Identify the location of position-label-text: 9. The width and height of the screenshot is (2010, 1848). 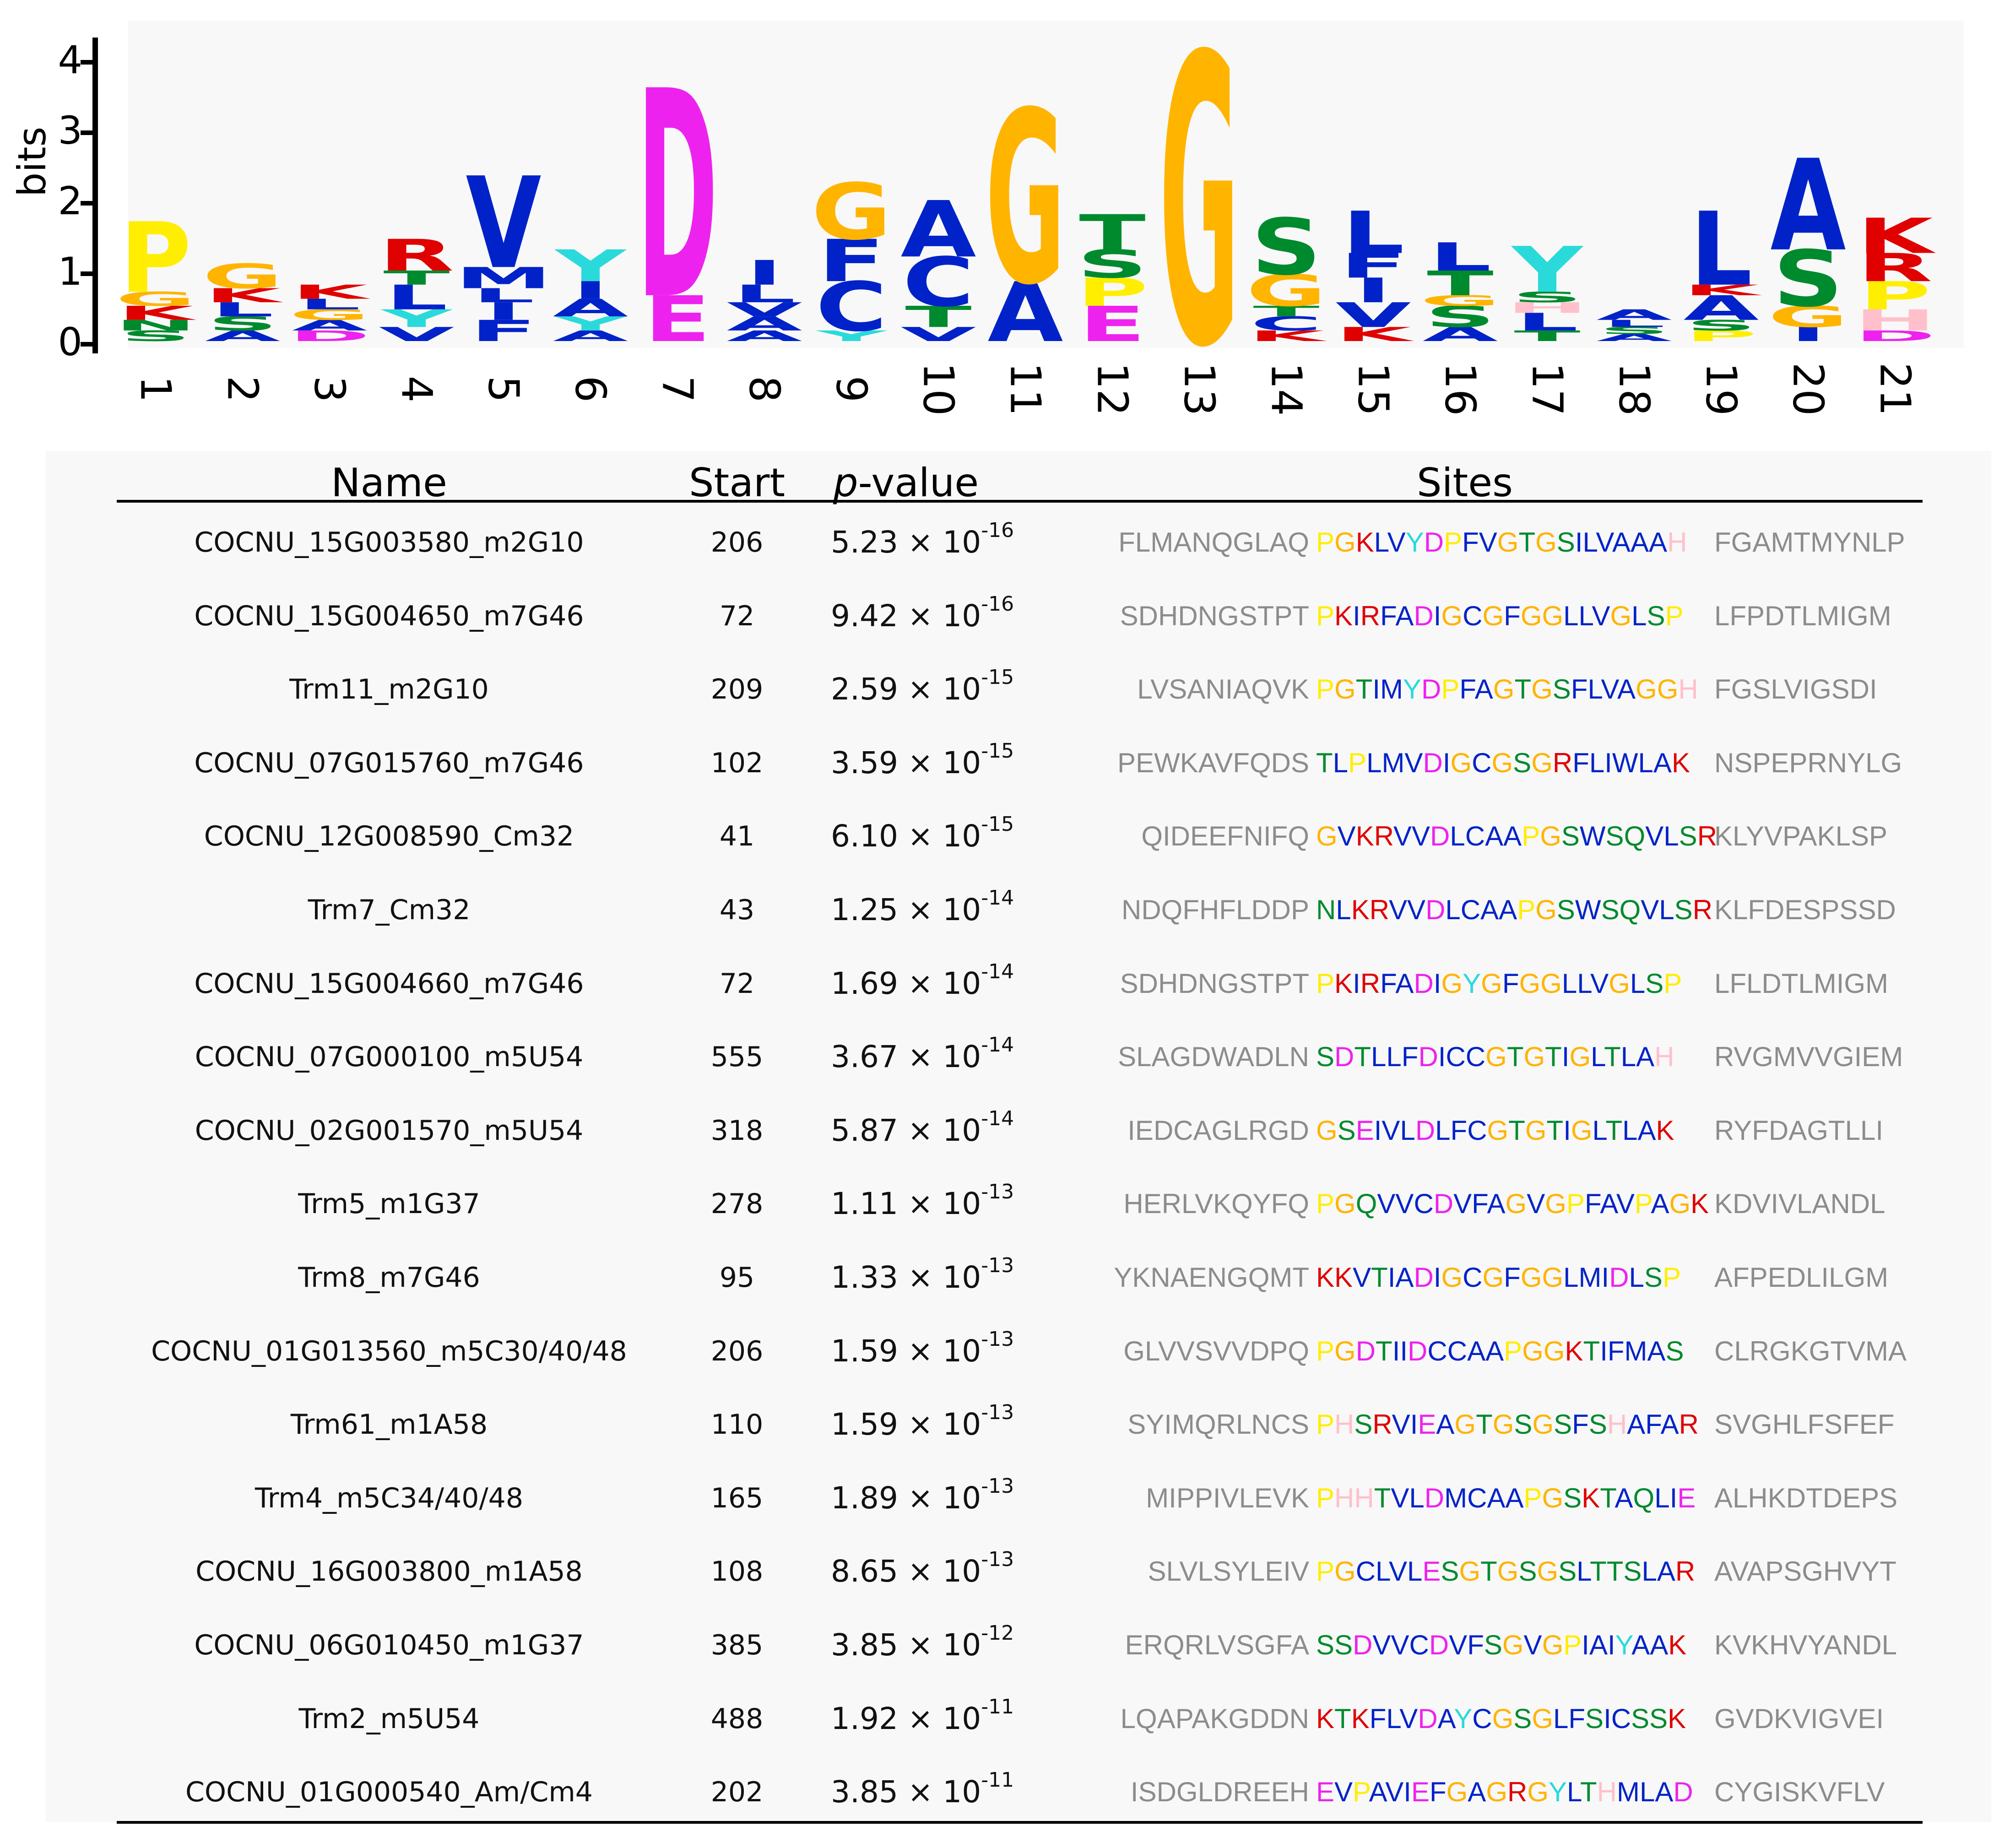
(851, 389).